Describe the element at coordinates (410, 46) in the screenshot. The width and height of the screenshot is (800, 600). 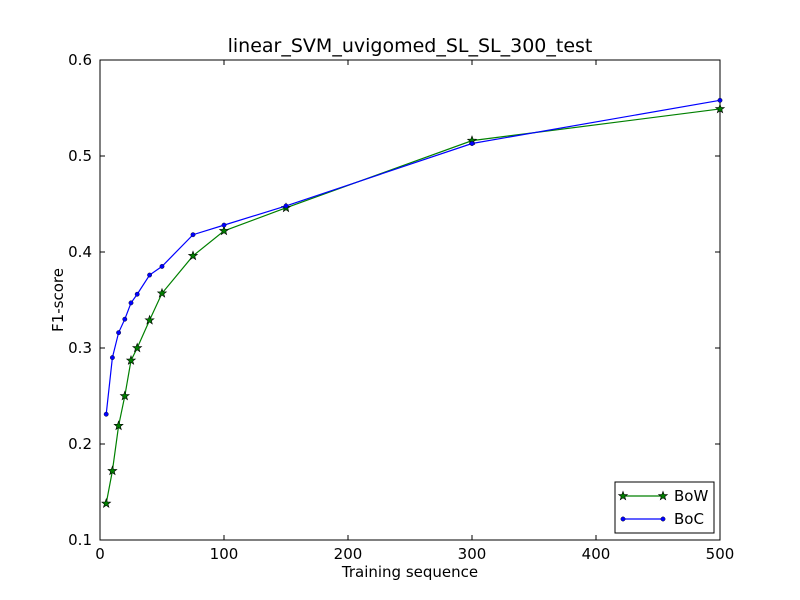
I see `chart-title: linear_SVM_uvigomed_SL_SL_300_test` at that location.